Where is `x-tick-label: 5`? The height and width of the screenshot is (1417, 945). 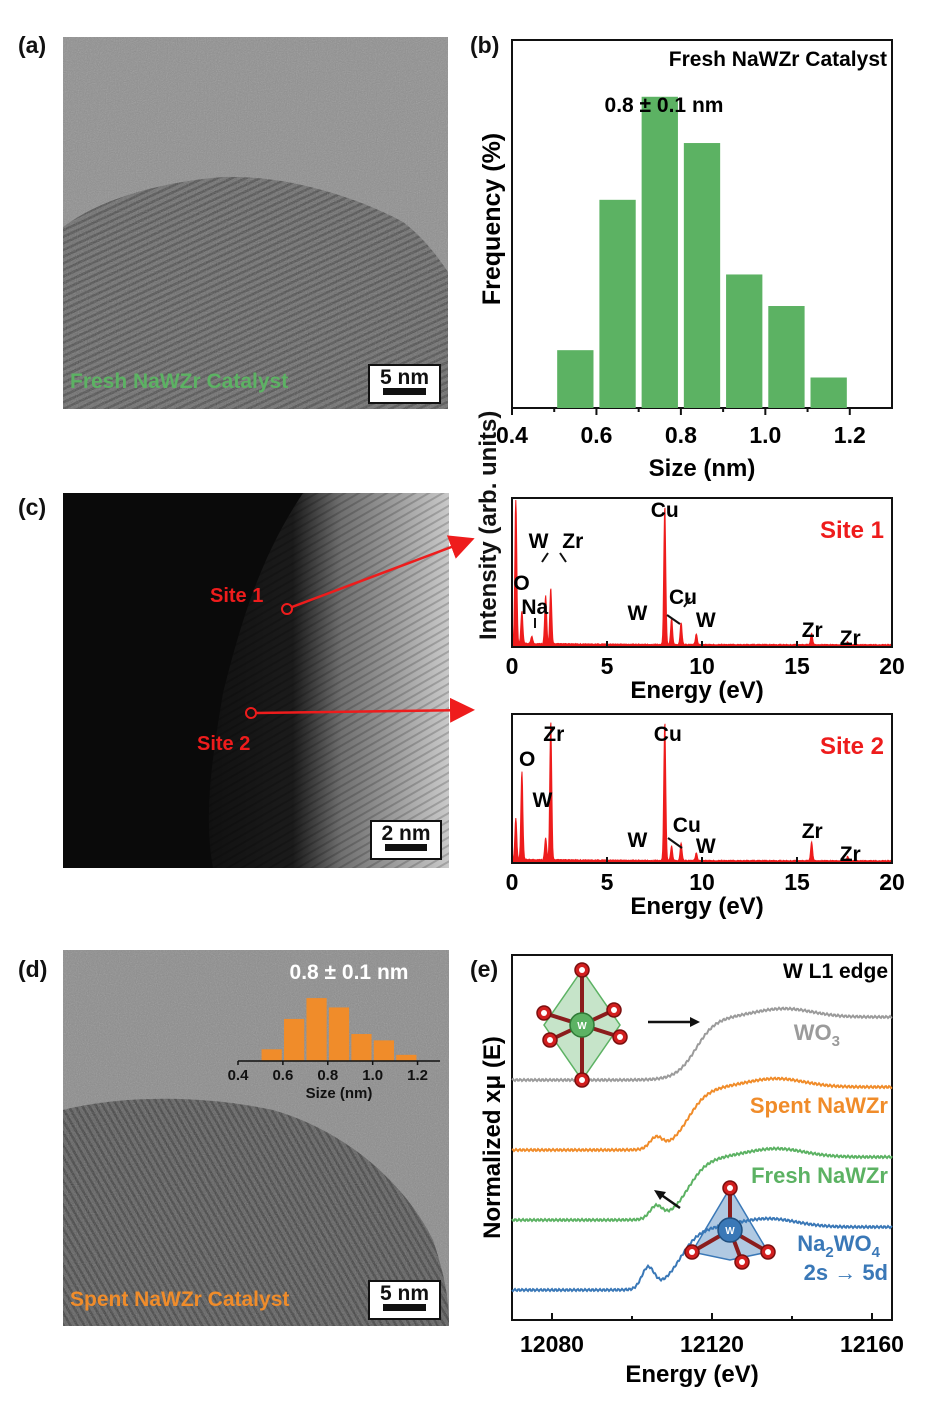 x-tick-label: 5 is located at coordinates (607, 882).